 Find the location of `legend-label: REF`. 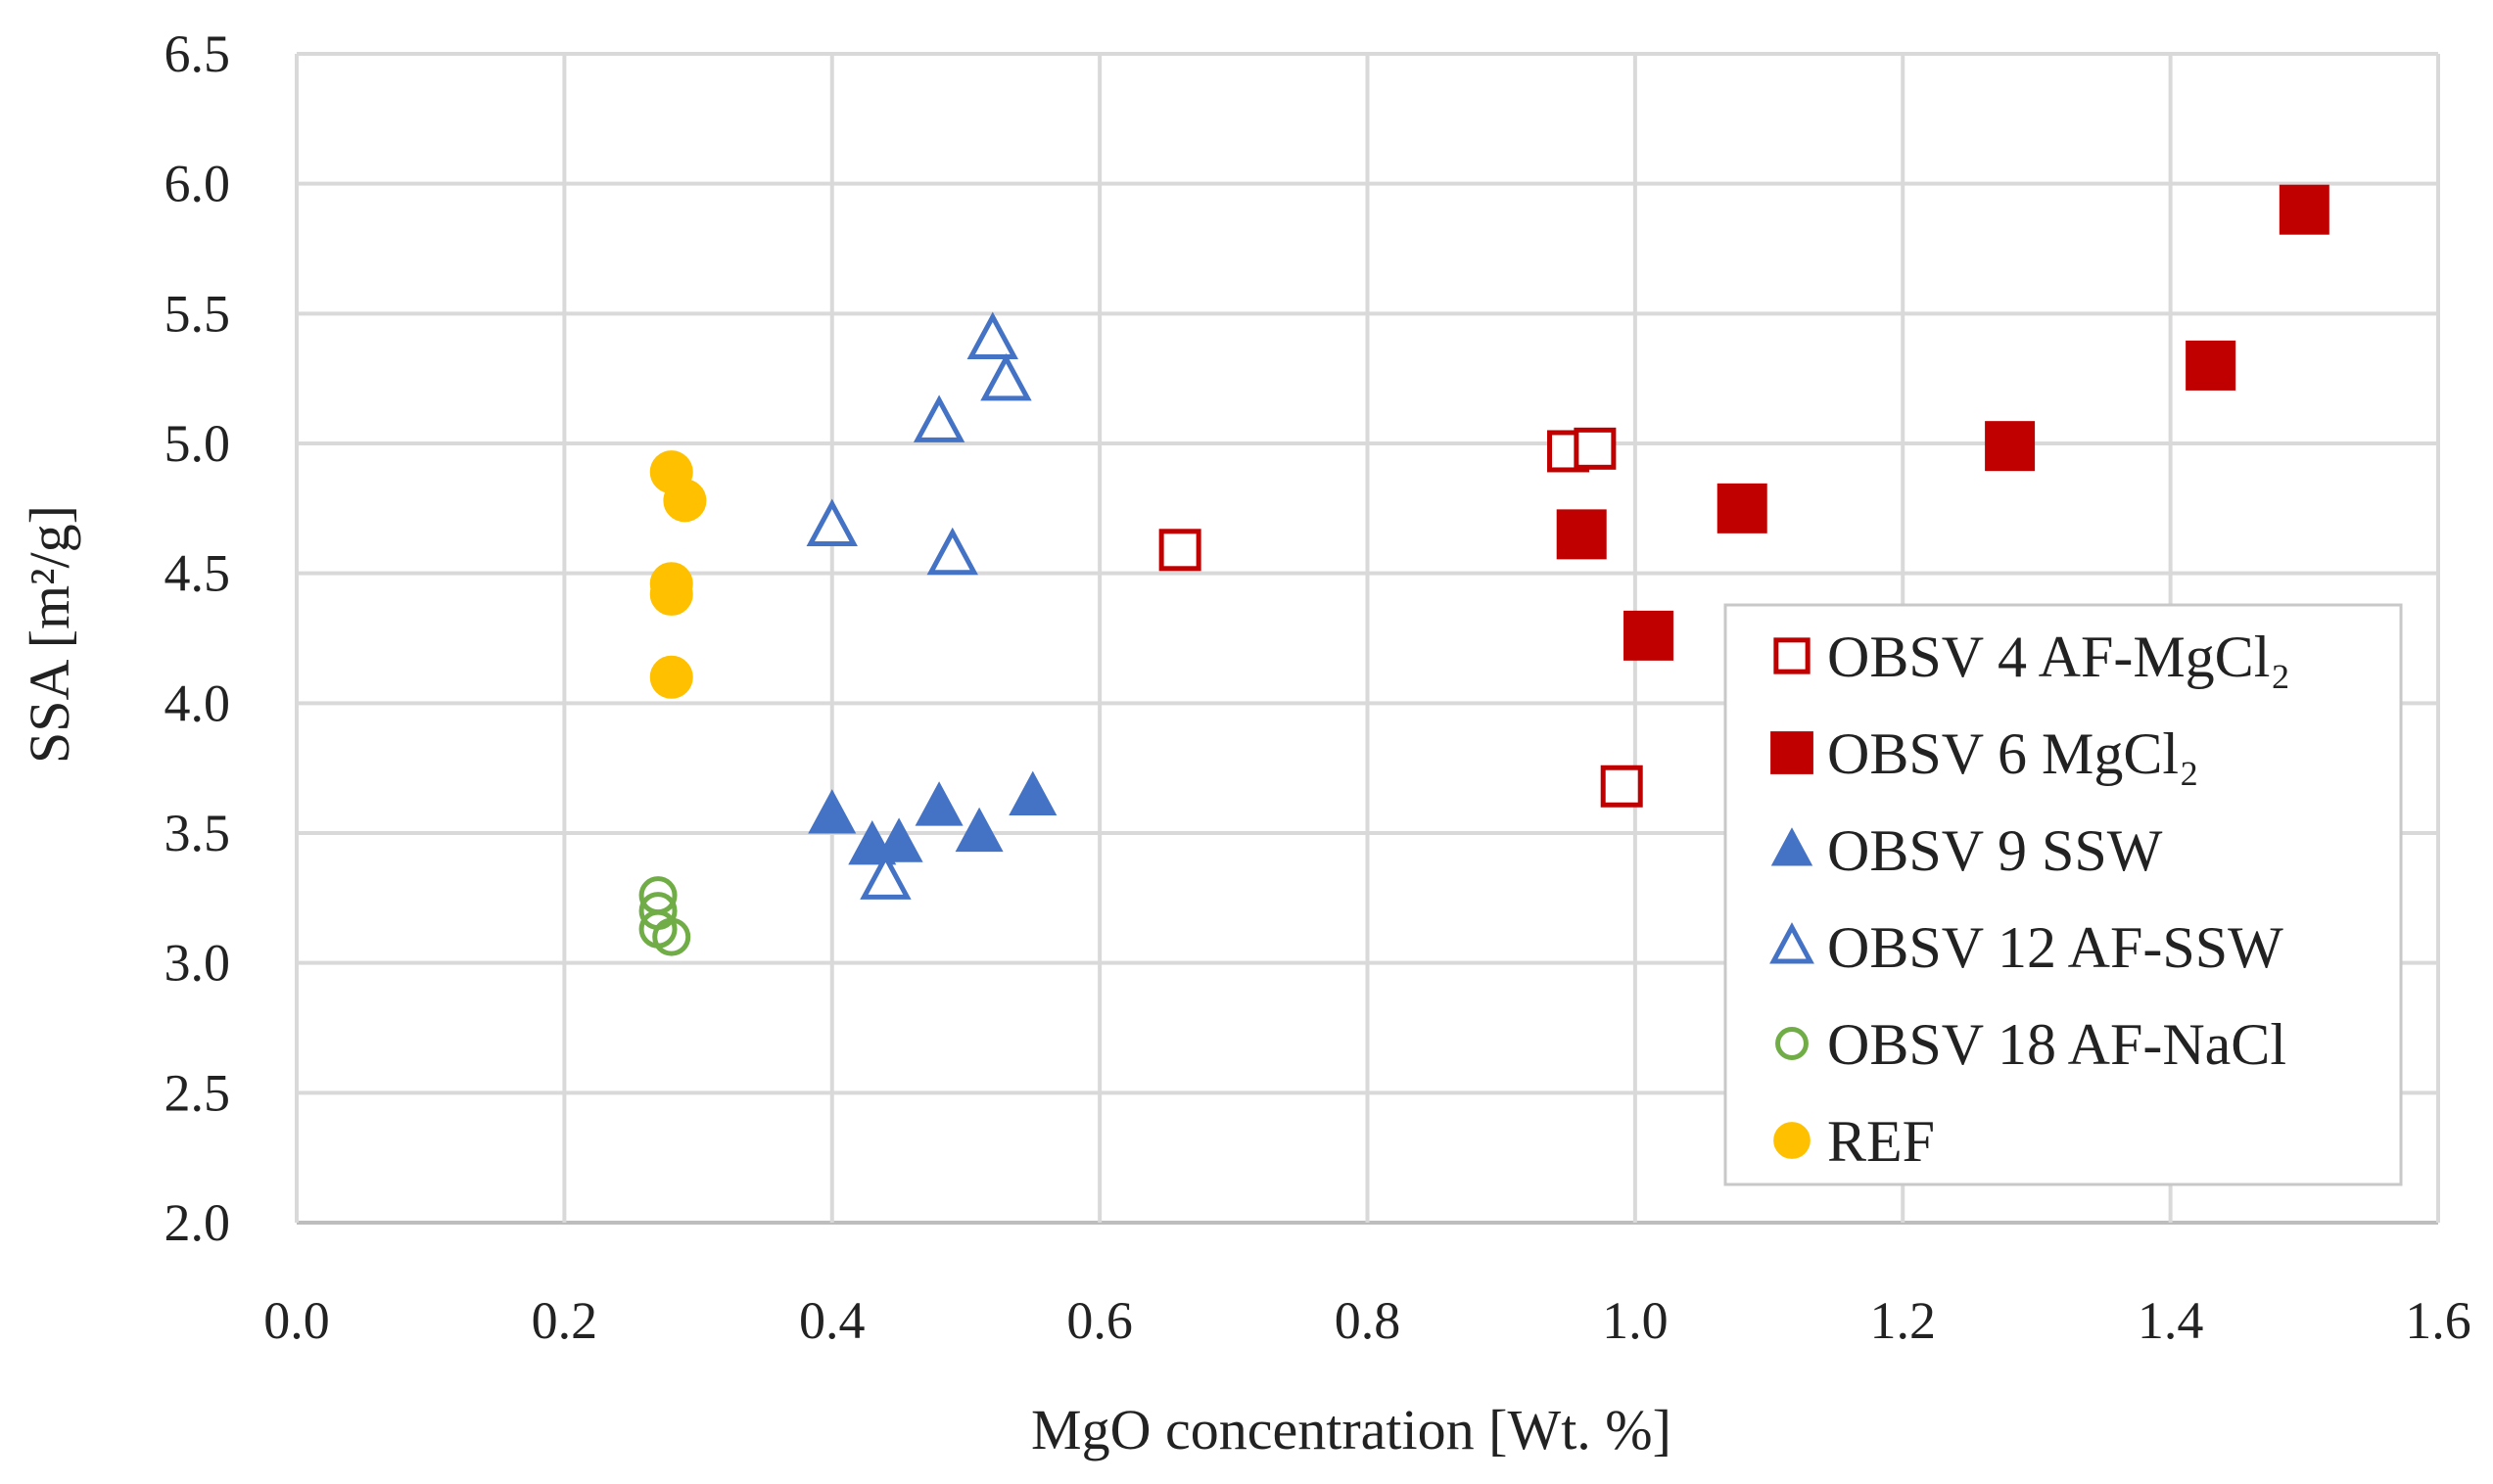

legend-label: REF is located at coordinates (1881, 1141).